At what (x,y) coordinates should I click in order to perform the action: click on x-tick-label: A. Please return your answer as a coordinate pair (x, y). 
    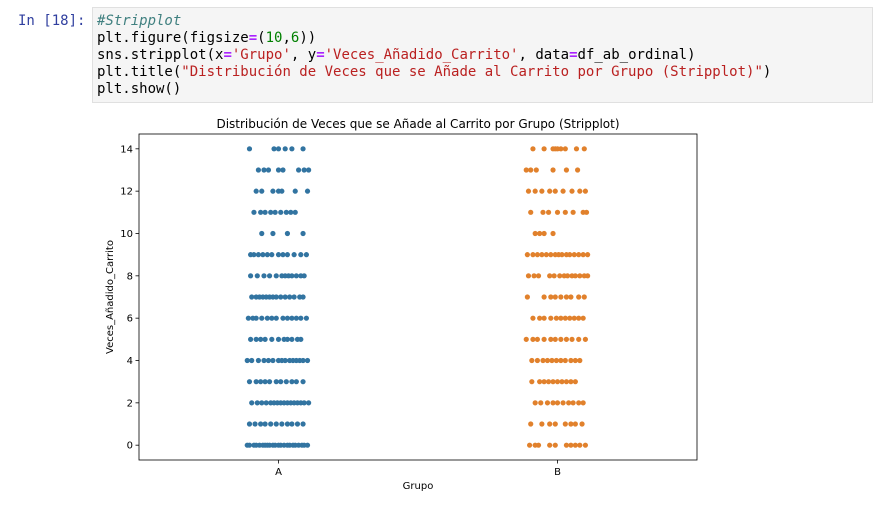
    Looking at the image, I should click on (278, 472).